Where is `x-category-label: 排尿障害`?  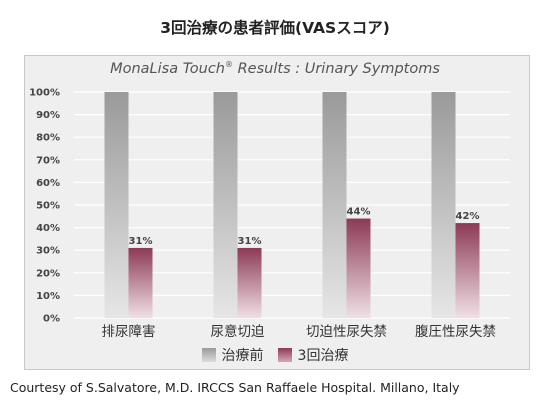 x-category-label: 排尿障害 is located at coordinates (129, 332).